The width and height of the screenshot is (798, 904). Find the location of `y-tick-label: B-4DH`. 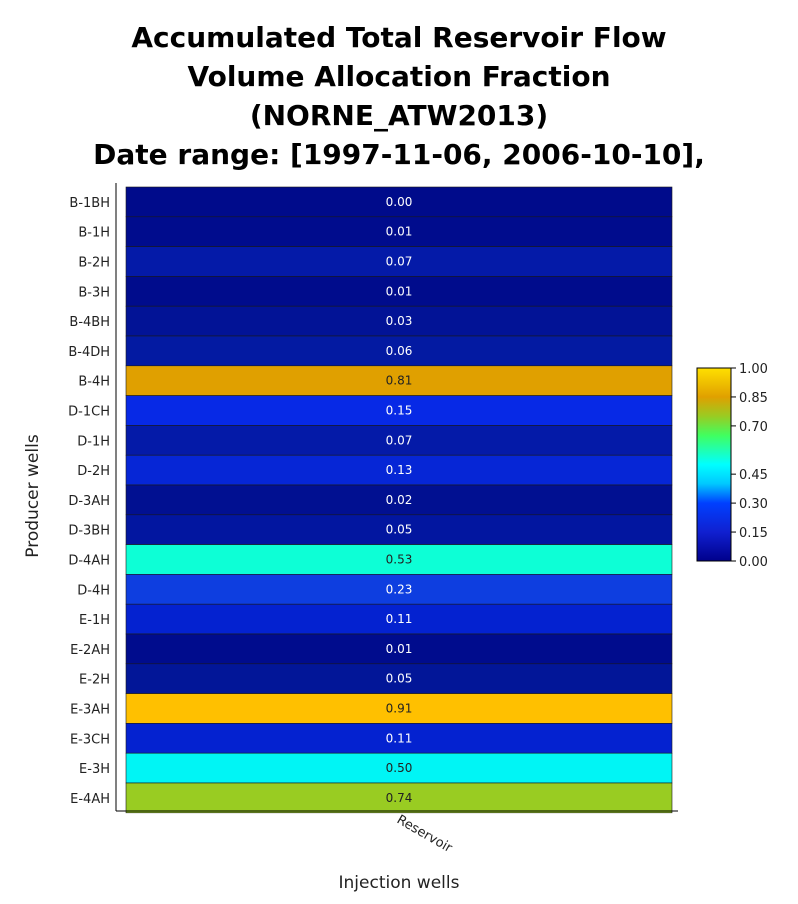

y-tick-label: B-4DH is located at coordinates (89, 352).